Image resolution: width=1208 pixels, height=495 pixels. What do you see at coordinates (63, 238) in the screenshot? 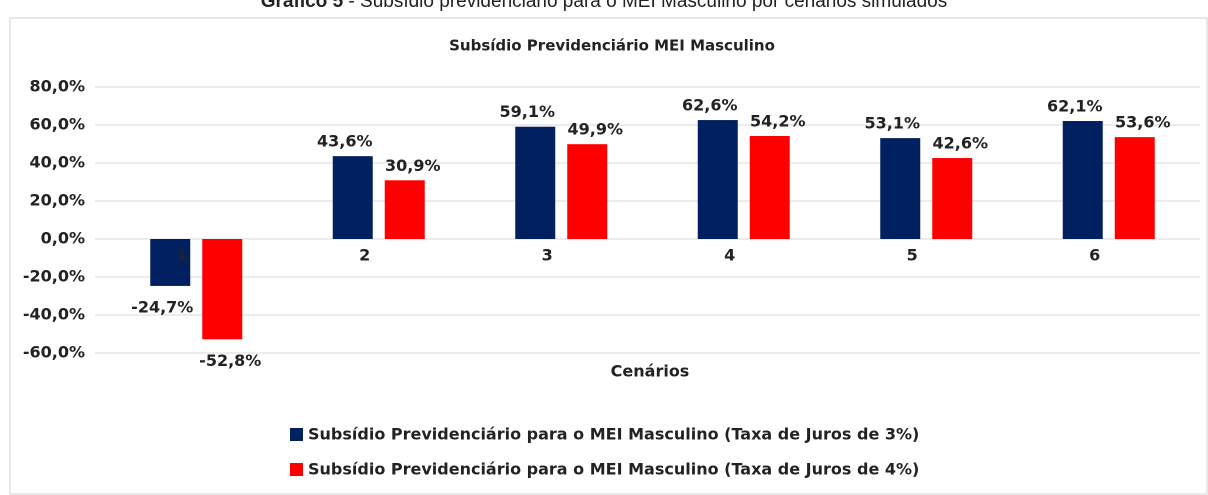
I see `y-tick-label: 0,0%` at bounding box center [63, 238].